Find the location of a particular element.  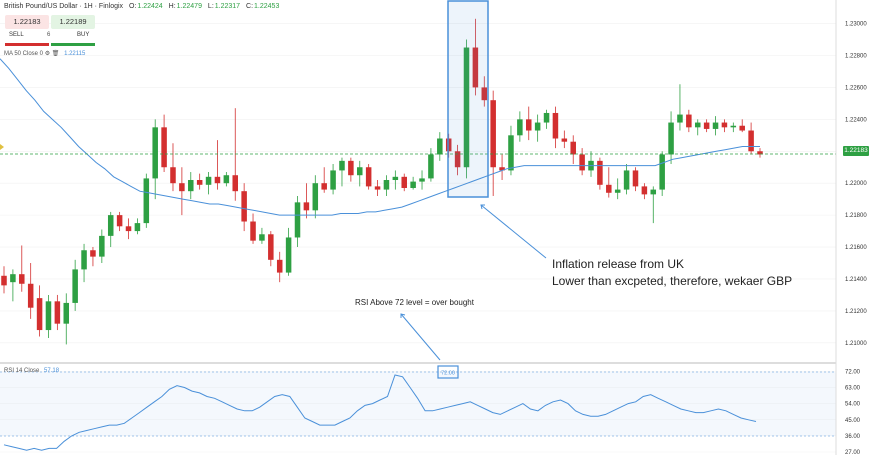

inflation-highlight-box is located at coordinates (468, 99).